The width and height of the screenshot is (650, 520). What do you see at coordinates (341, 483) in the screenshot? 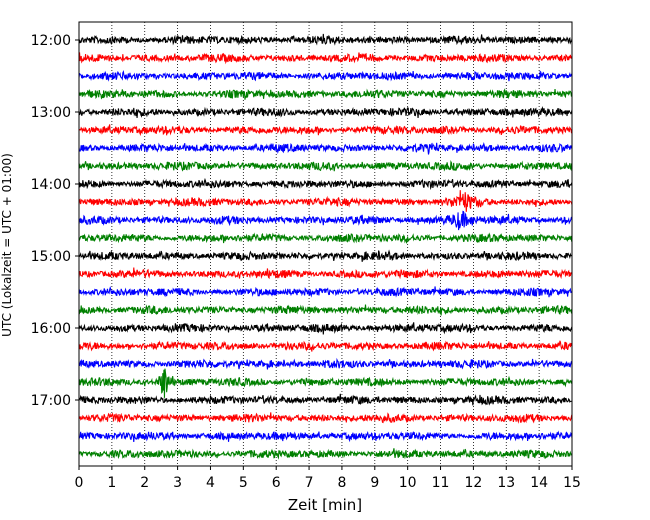
I see `x-tick-label: 8` at bounding box center [341, 483].